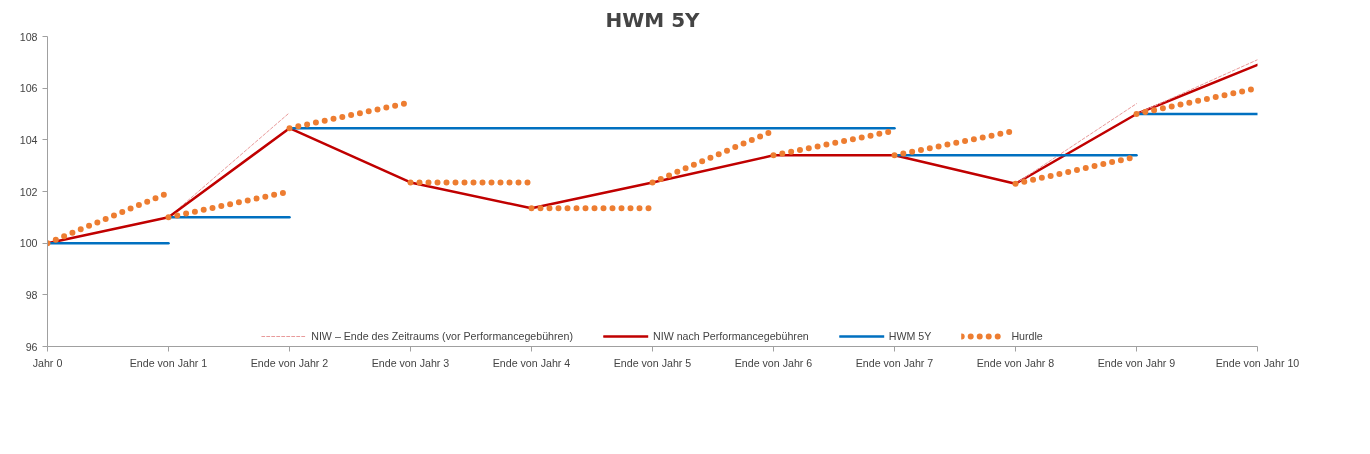 This screenshot has width=1370, height=454. I want to click on x-tick-label: Ende von Jahr 1, so click(168, 362).